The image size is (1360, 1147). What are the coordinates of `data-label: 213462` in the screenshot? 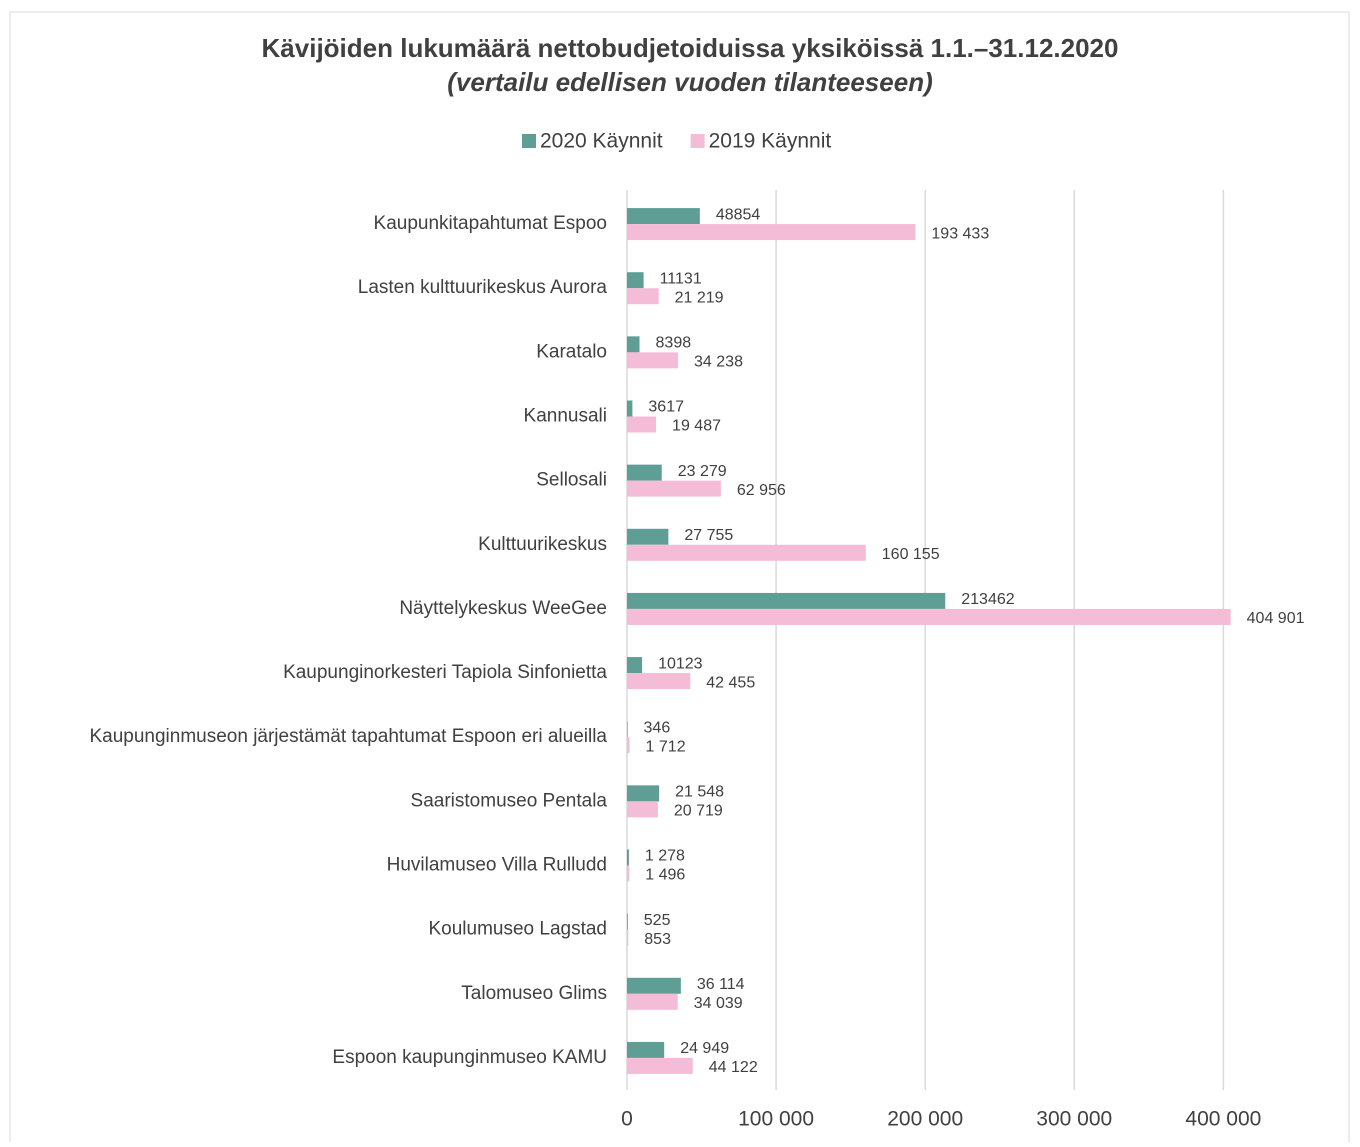 It's located at (987, 599).